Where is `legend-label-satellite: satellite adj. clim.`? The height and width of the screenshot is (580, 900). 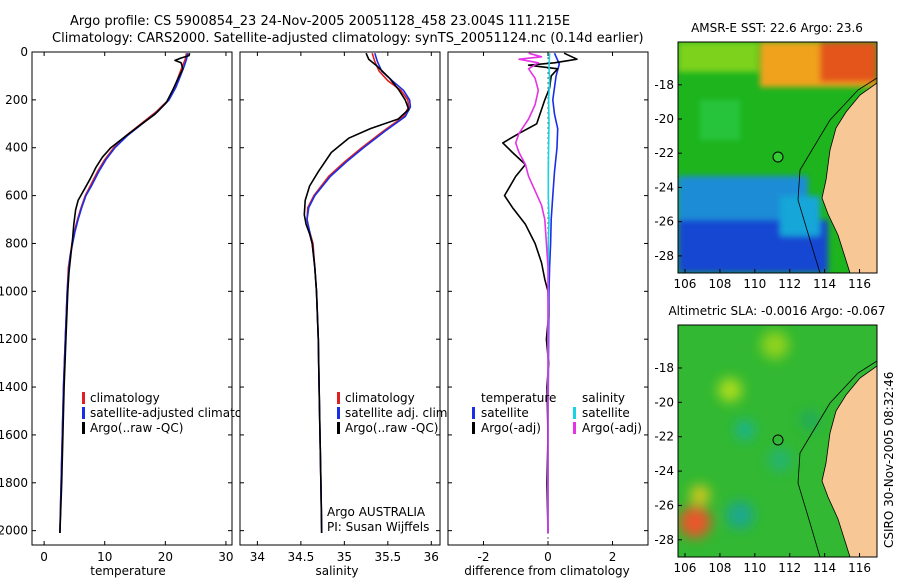 legend-label-satellite: satellite adj. clim. is located at coordinates (398, 413).